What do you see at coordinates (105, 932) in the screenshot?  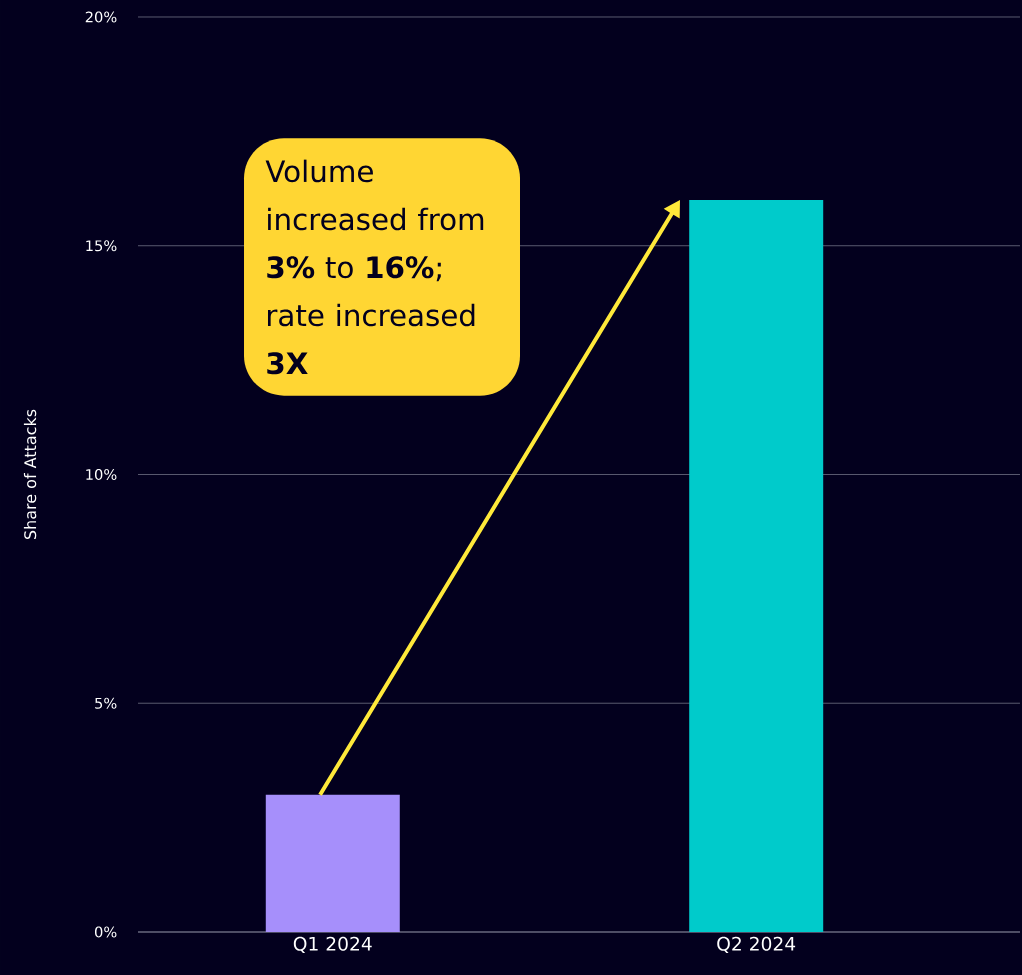 I see `y-tick-label: 0%` at bounding box center [105, 932].